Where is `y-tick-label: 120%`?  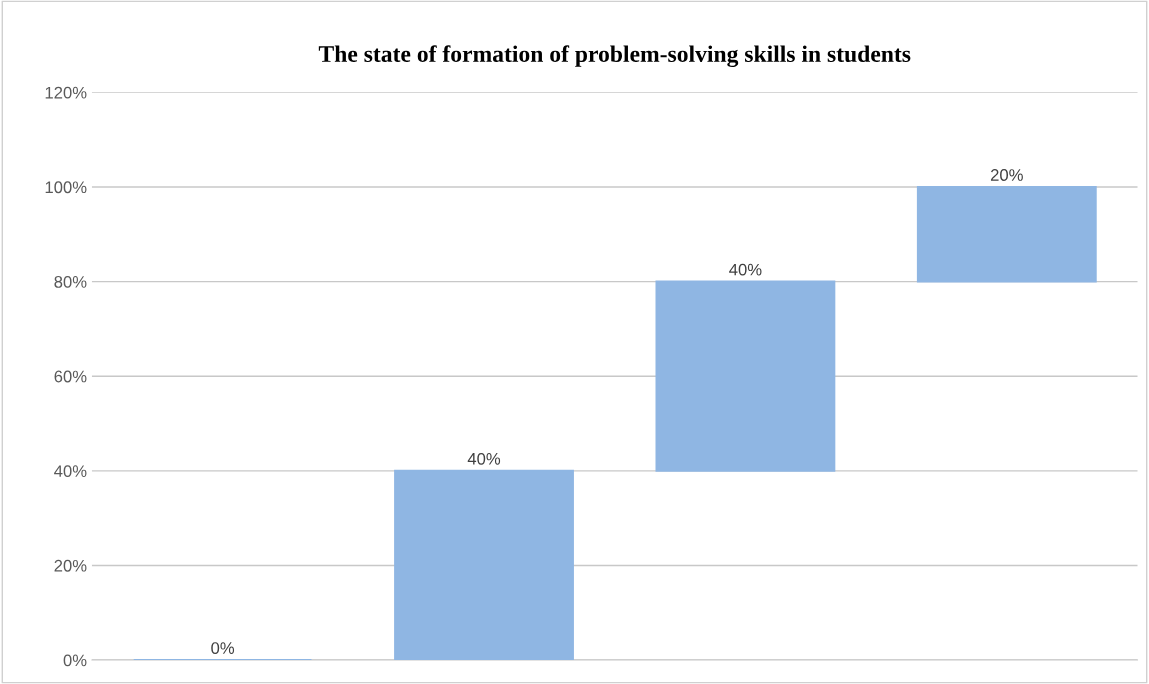 y-tick-label: 120% is located at coordinates (66, 92).